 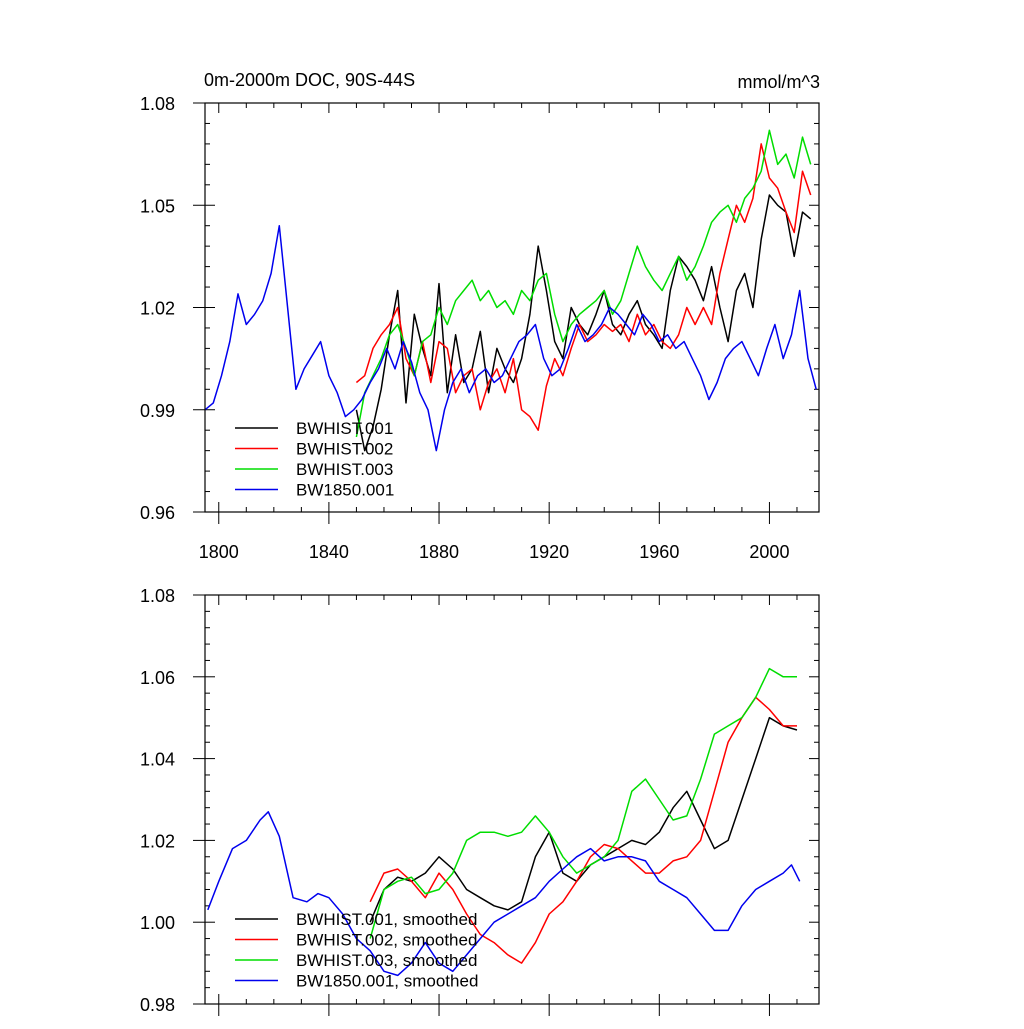 What do you see at coordinates (219, 552) in the screenshot?
I see `x-tick-label: 1800` at bounding box center [219, 552].